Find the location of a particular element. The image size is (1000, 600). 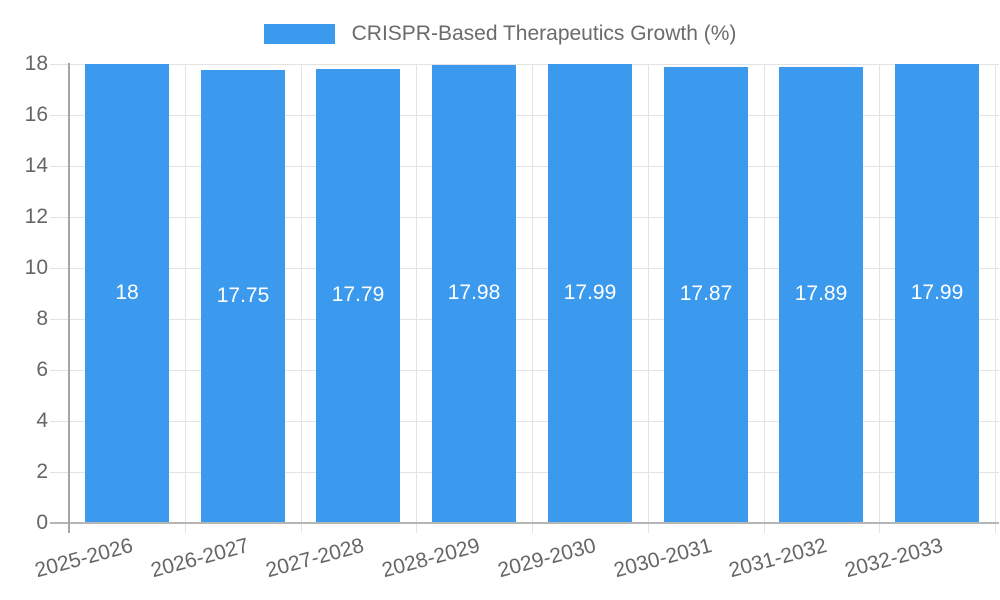

x-axis-tick-label: 2031-2032 is located at coordinates (777, 558).